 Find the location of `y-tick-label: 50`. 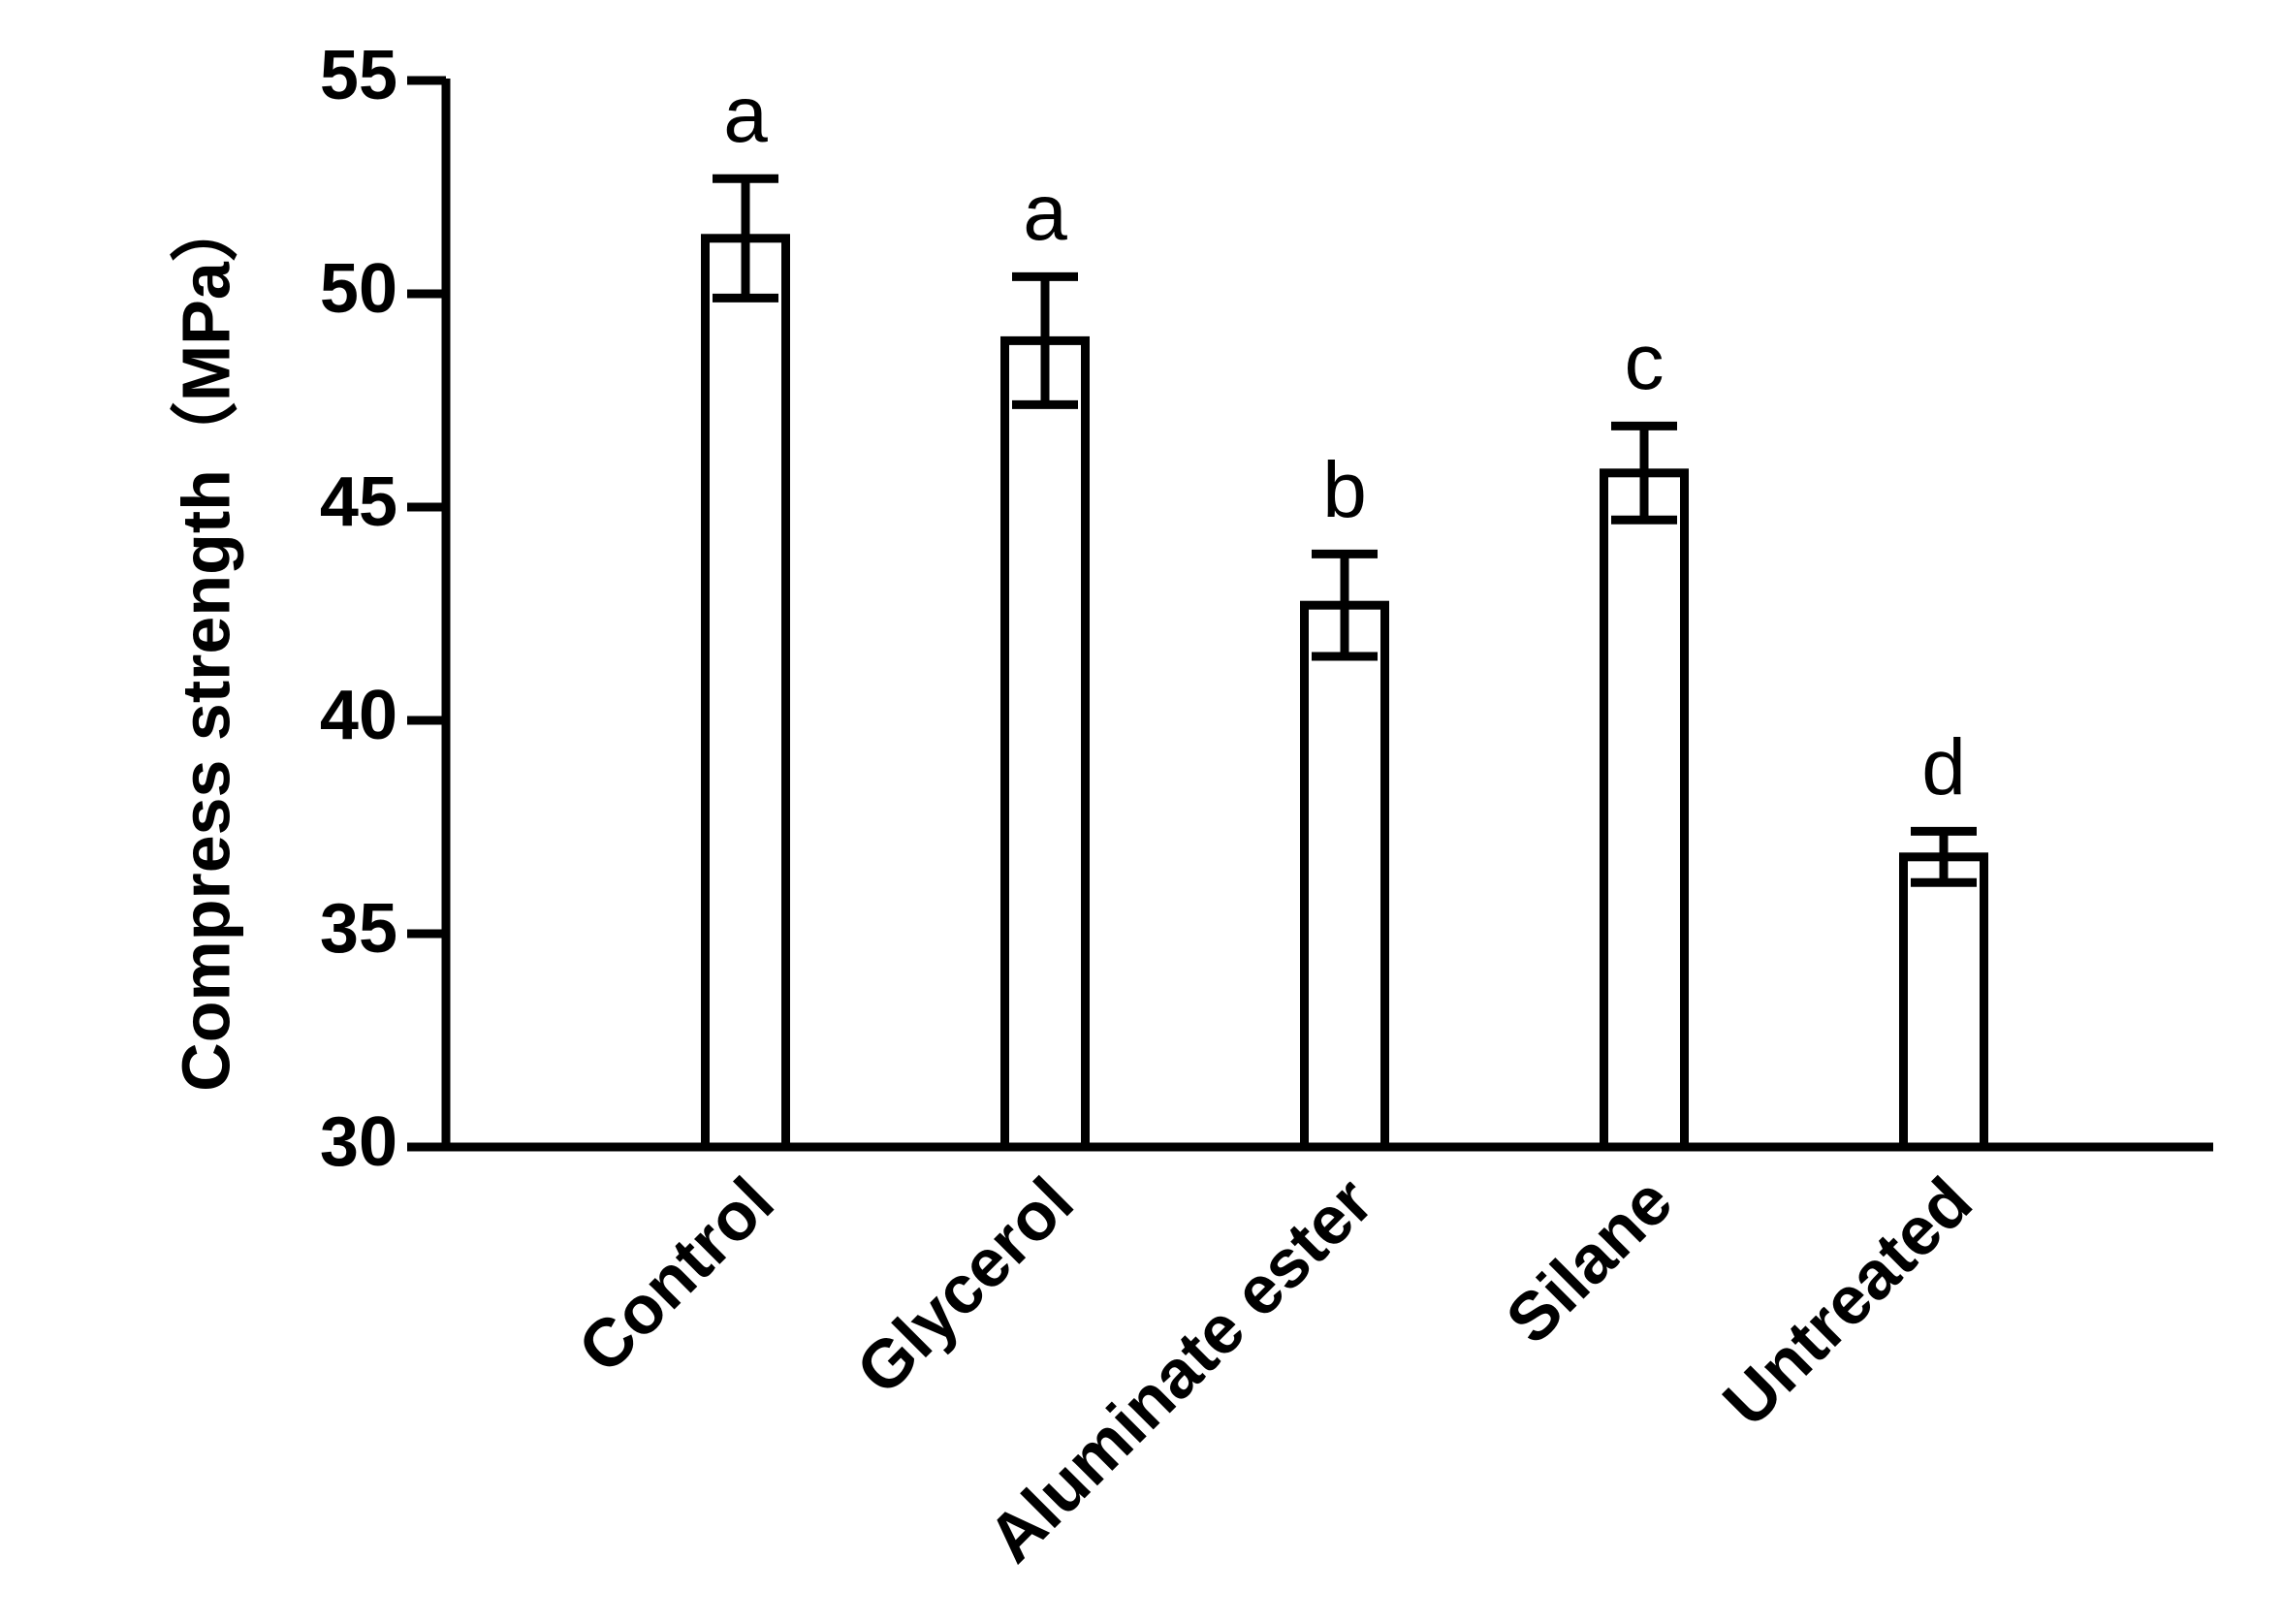

y-tick-label: 50 is located at coordinates (358, 289).